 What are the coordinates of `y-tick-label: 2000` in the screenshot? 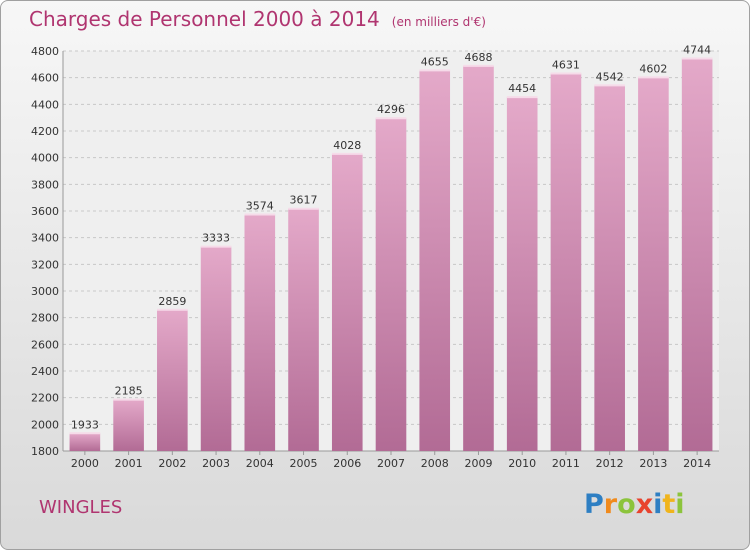 It's located at (45, 424).